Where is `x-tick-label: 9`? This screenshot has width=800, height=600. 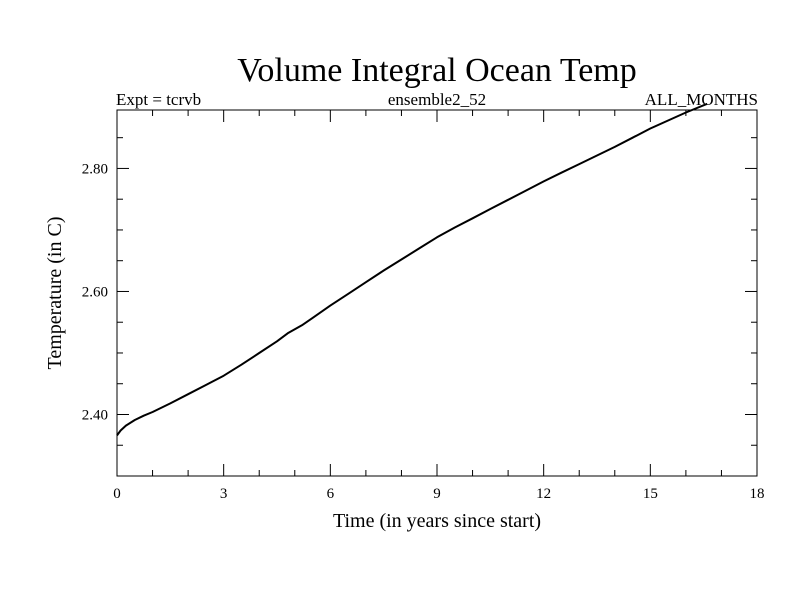 x-tick-label: 9 is located at coordinates (437, 494).